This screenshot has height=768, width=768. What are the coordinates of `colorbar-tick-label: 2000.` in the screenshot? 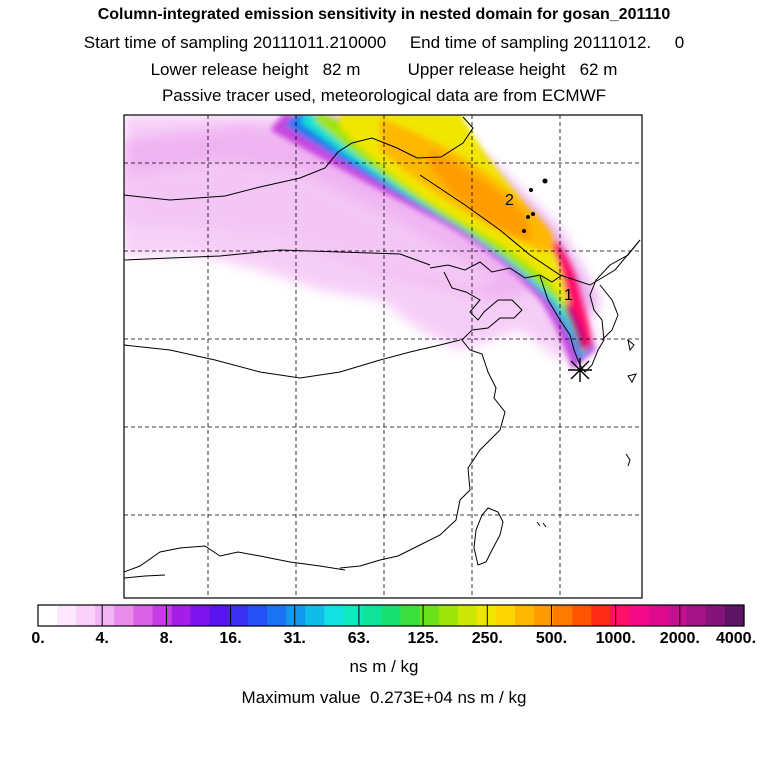 It's located at (679, 638).